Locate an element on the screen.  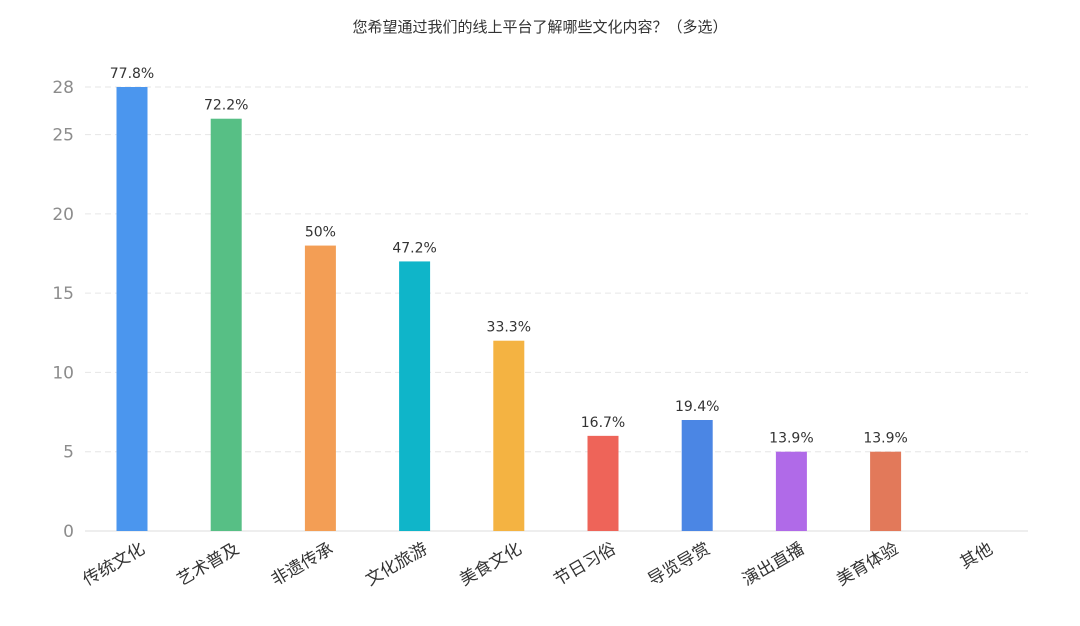
y-tick-label: 25 is located at coordinates (63, 136).